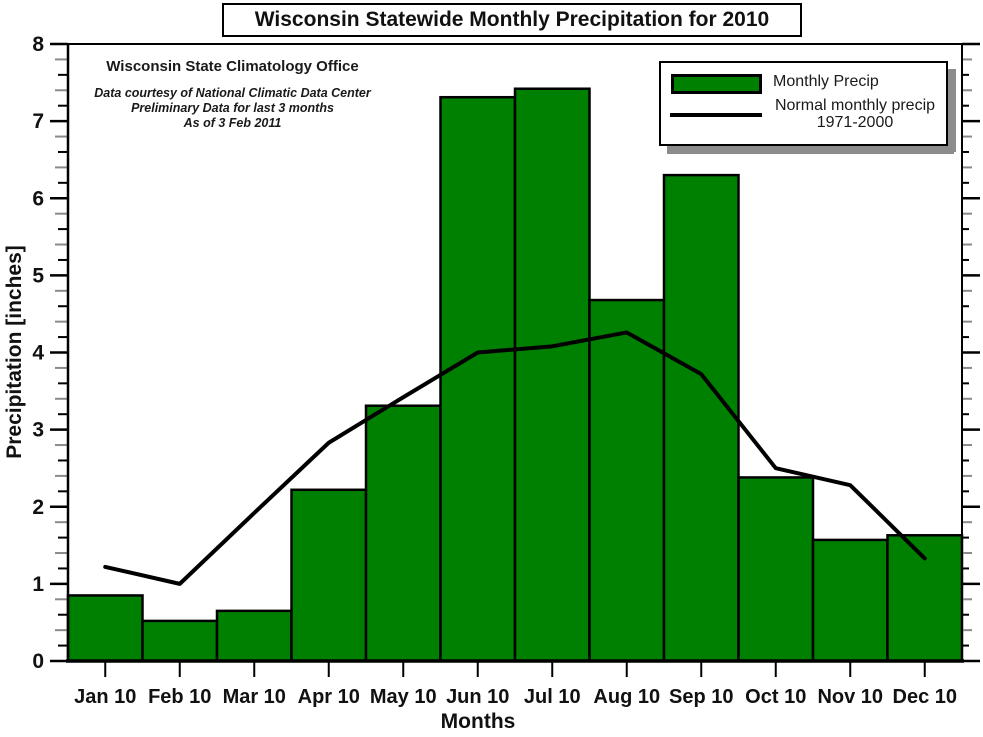 This screenshot has width=983, height=737. Describe the element at coordinates (478, 721) in the screenshot. I see `x-axis-title: Months` at that location.